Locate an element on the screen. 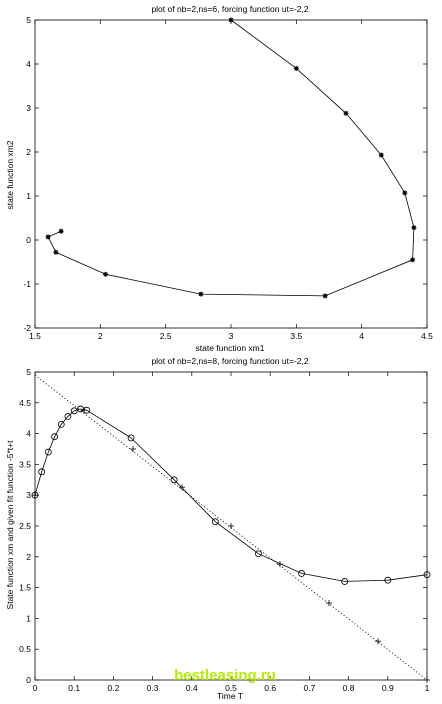 The image size is (442, 704). chart1-xtick-label: 2.5 is located at coordinates (166, 336).